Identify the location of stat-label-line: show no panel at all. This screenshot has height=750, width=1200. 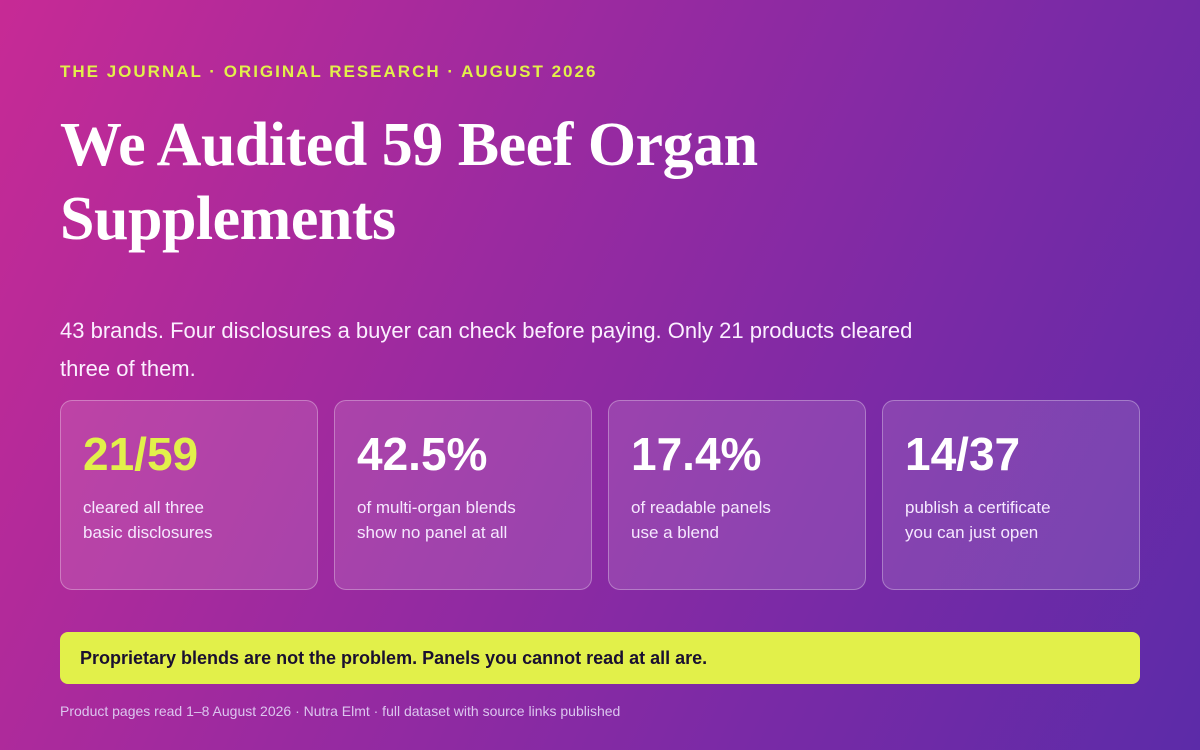
(432, 532).